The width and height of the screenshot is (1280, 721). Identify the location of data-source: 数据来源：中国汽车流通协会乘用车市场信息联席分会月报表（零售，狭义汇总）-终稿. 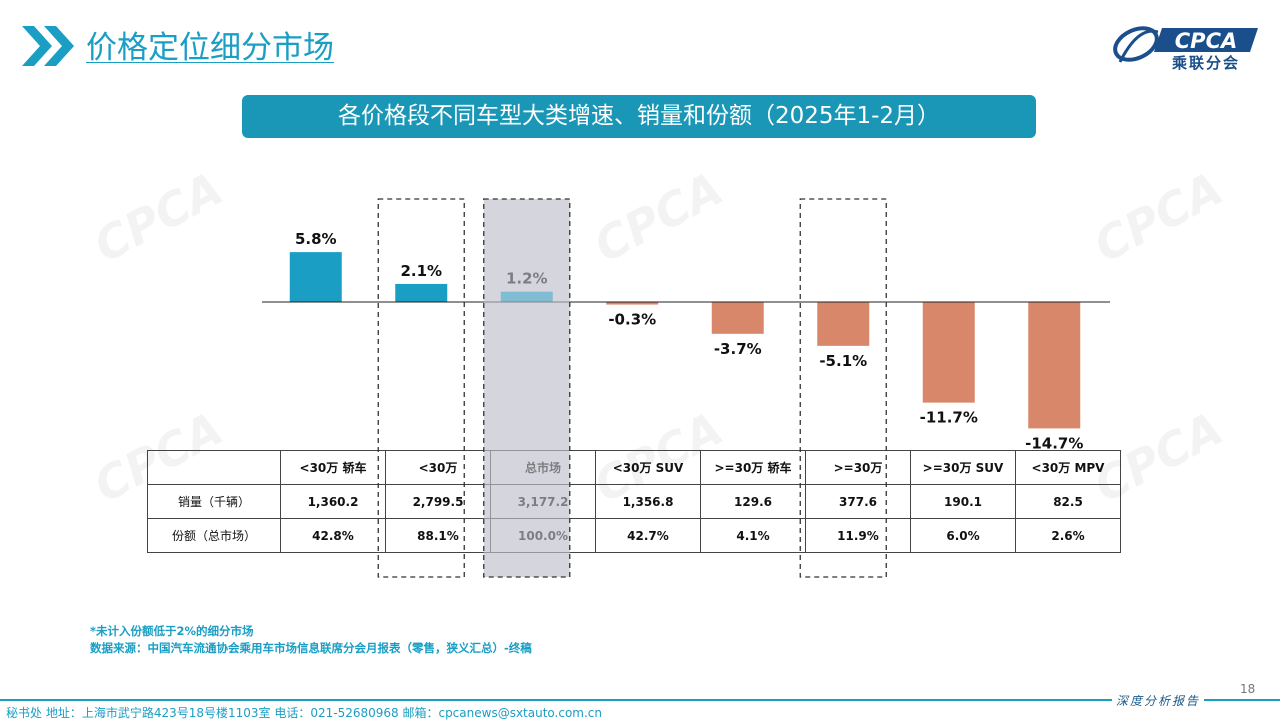
(311, 648).